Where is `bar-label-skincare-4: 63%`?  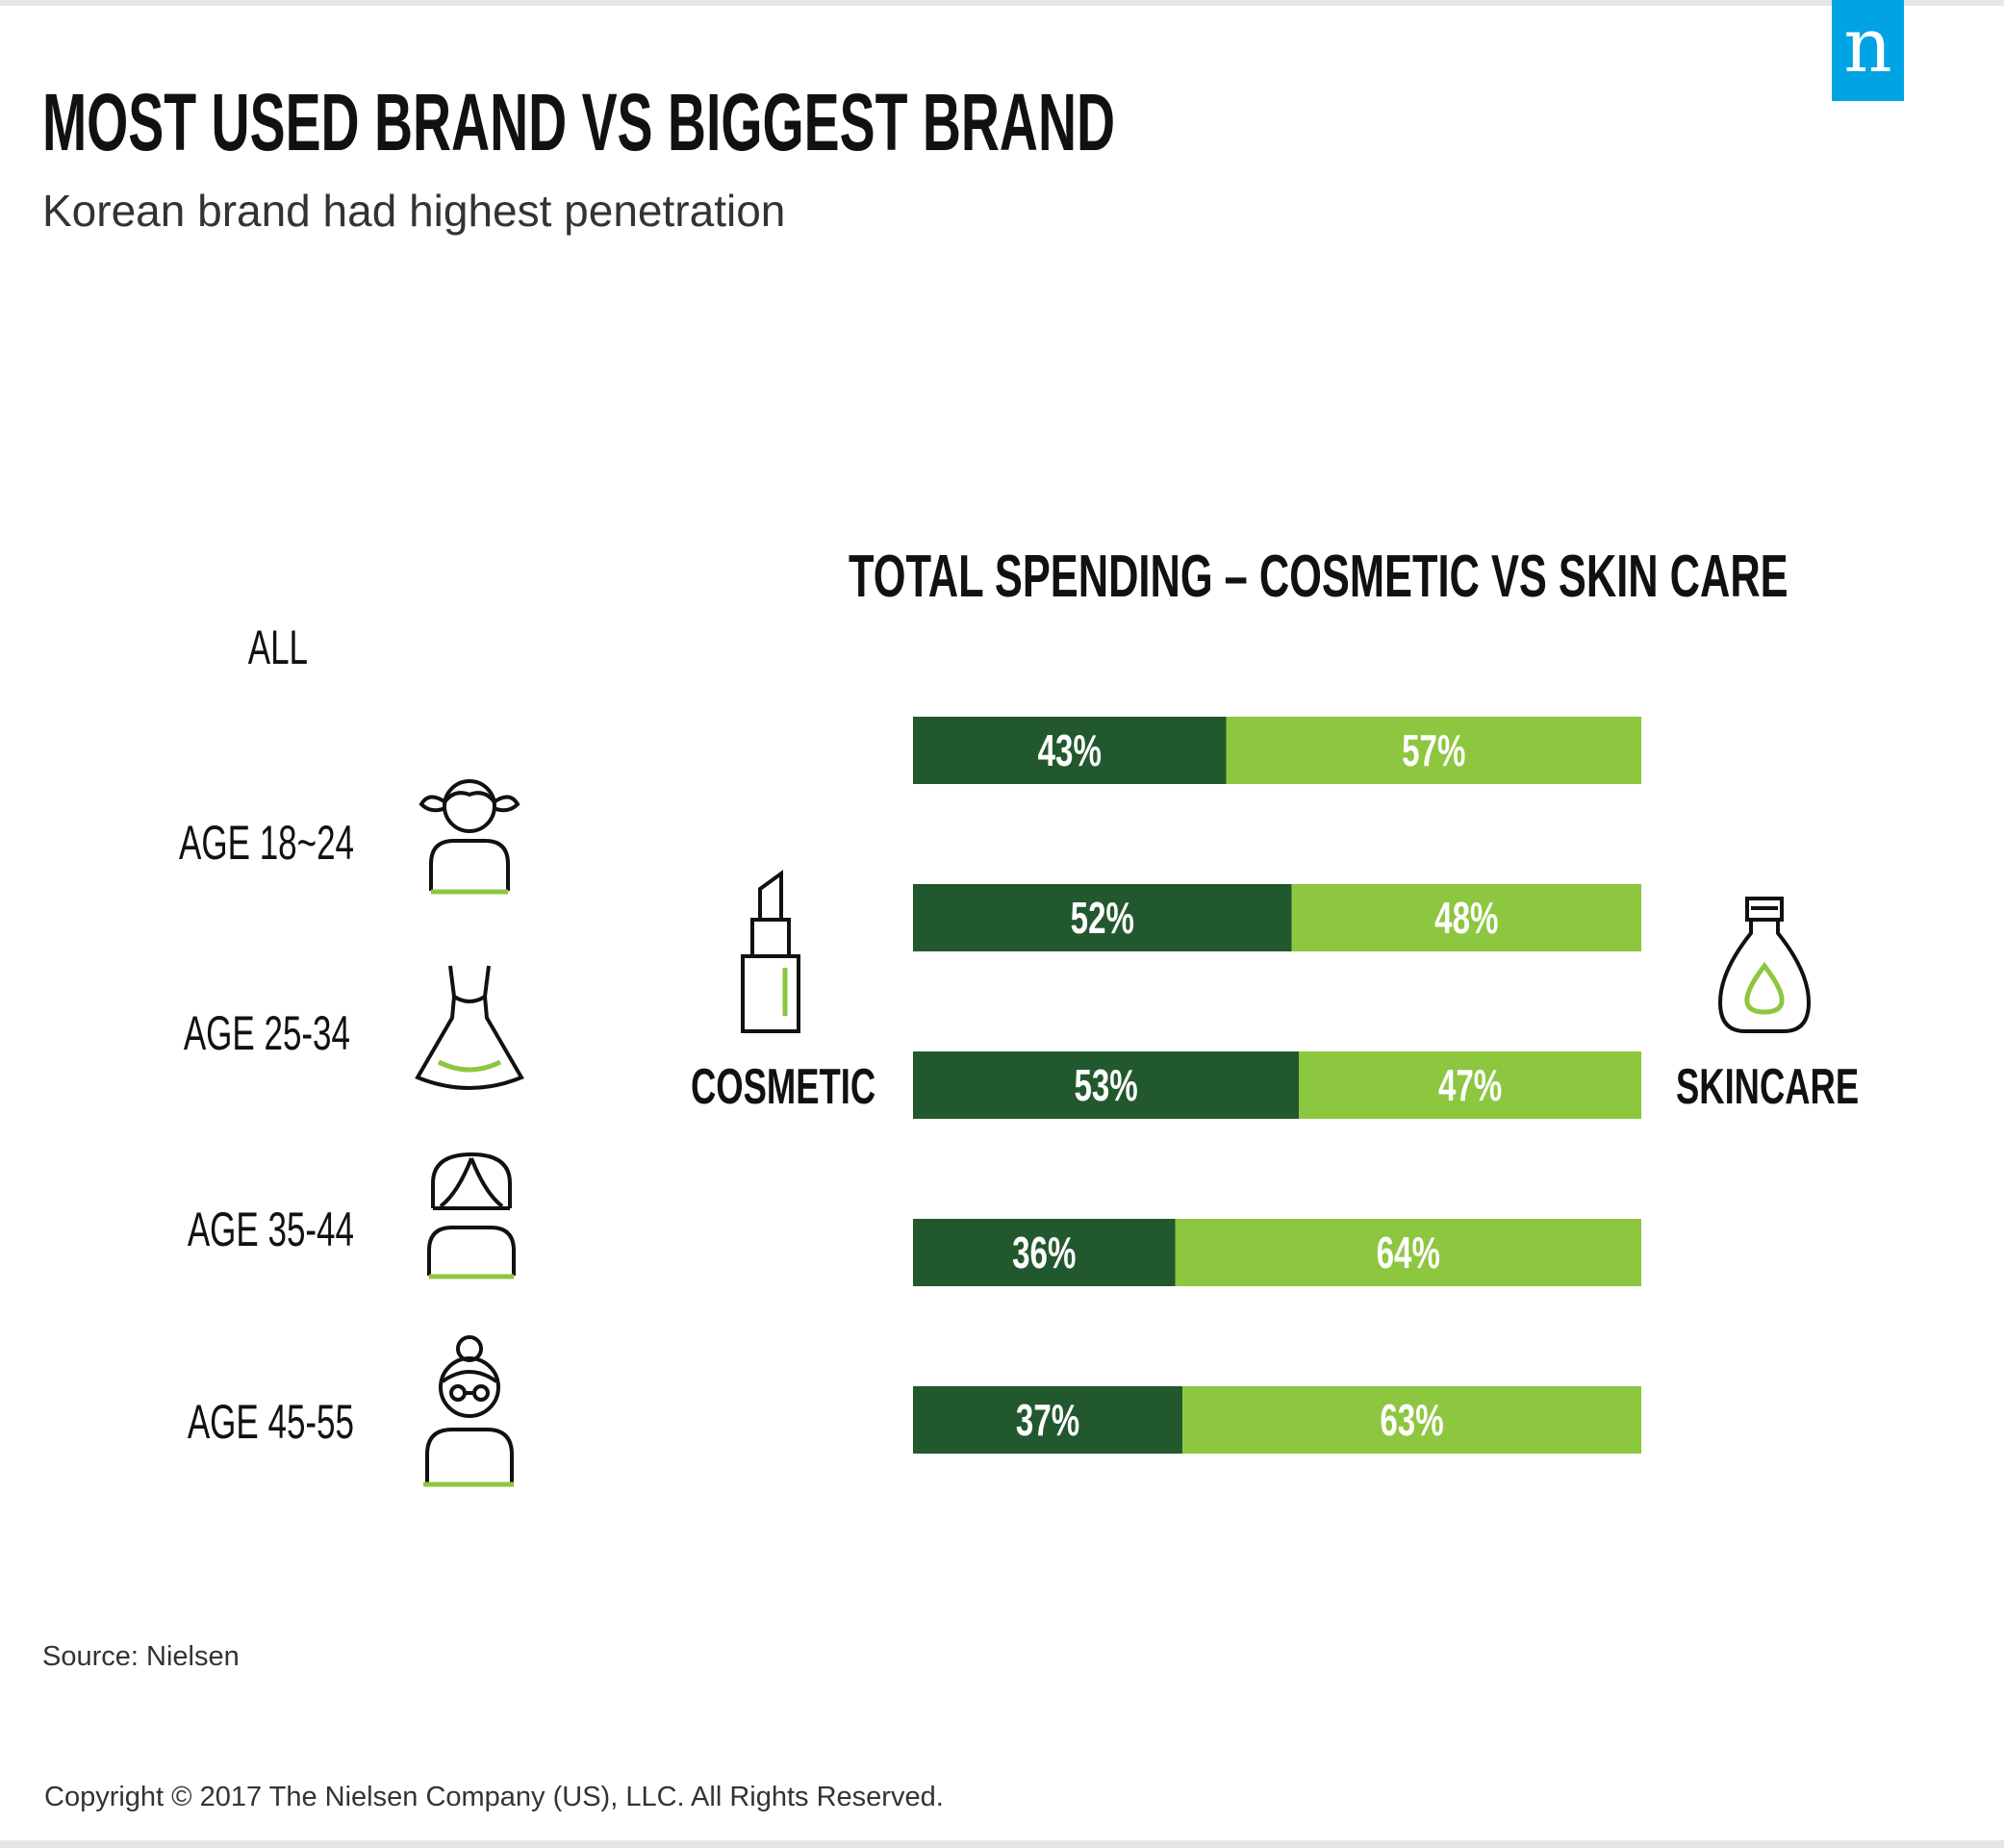
bar-label-skincare-4: 63% is located at coordinates (1411, 1421).